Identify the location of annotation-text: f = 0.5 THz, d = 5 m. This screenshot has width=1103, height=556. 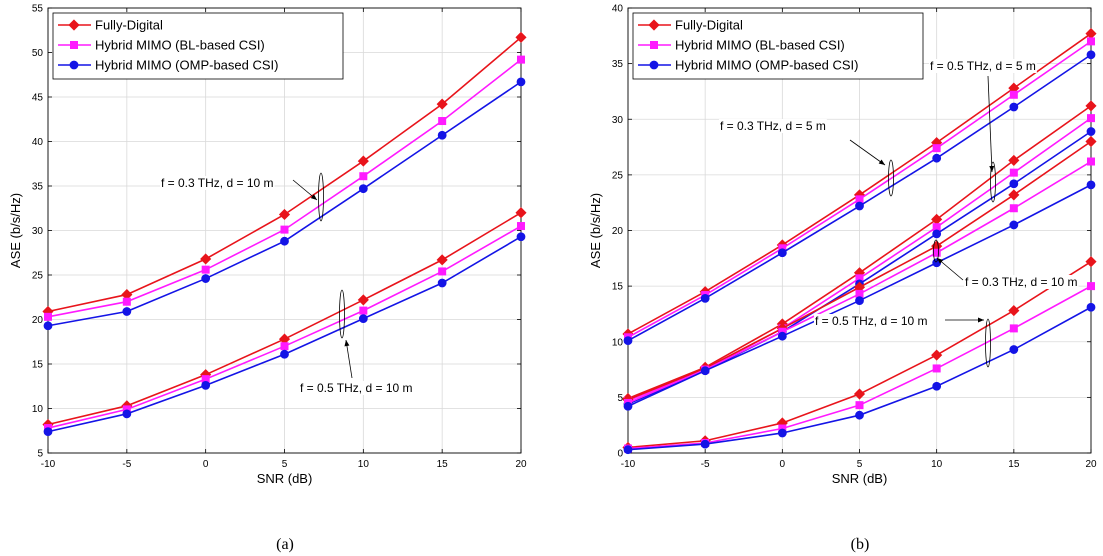
(983, 66).